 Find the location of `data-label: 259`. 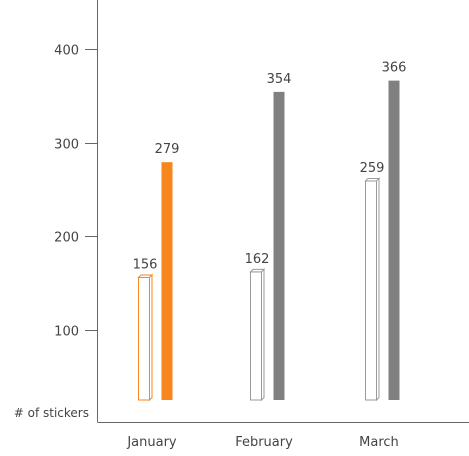

data-label: 259 is located at coordinates (372, 168).